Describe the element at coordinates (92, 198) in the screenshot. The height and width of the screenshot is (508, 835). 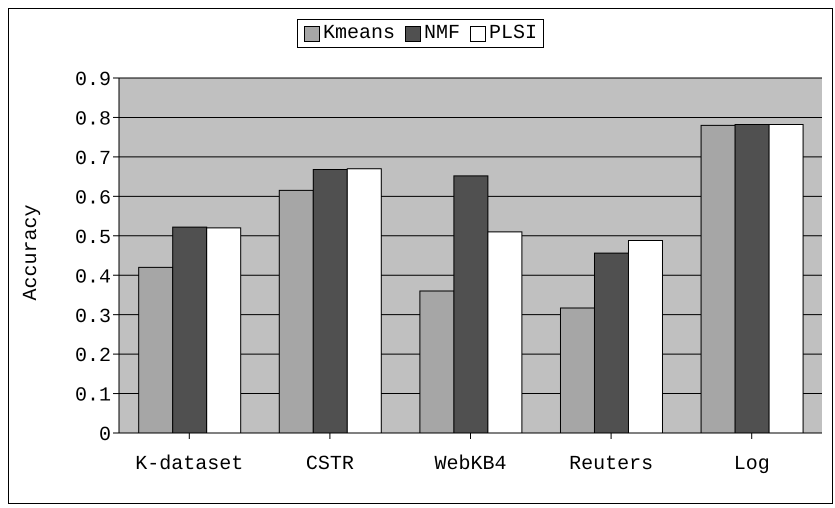
I see `y-tick-label: 0.6` at that location.